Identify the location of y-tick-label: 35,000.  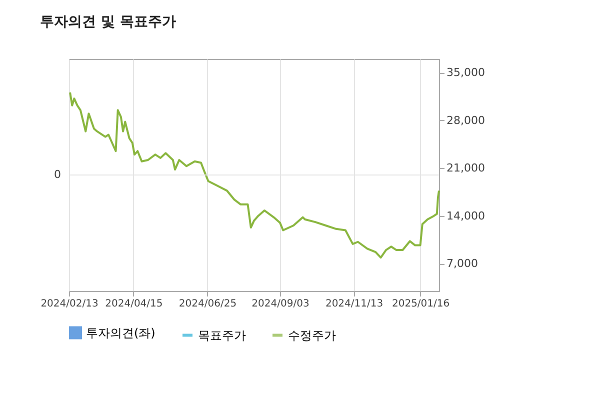
(465, 73).